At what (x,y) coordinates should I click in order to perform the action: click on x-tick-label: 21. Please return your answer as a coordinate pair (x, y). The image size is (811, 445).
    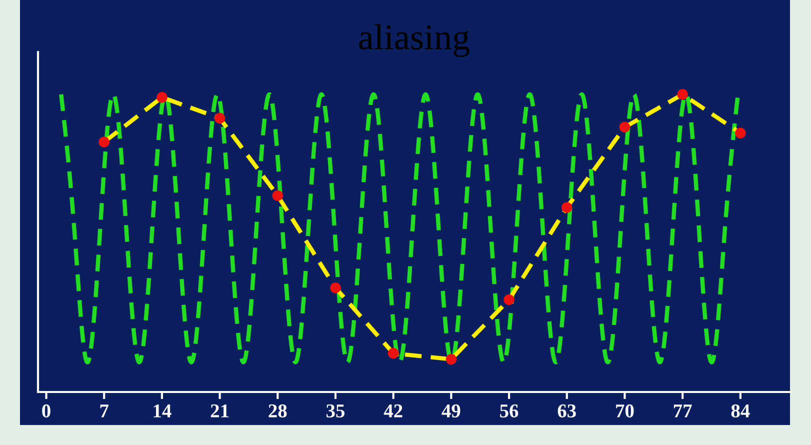
    Looking at the image, I should click on (219, 411).